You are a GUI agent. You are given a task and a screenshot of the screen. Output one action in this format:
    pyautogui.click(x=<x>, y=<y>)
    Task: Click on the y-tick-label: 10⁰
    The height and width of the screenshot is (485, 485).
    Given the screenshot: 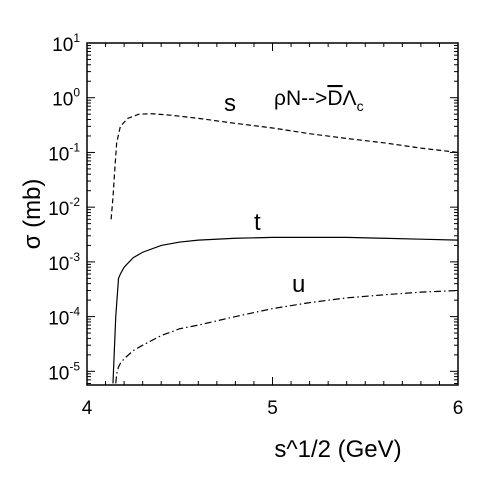 What is the action you would take?
    pyautogui.click(x=66, y=98)
    